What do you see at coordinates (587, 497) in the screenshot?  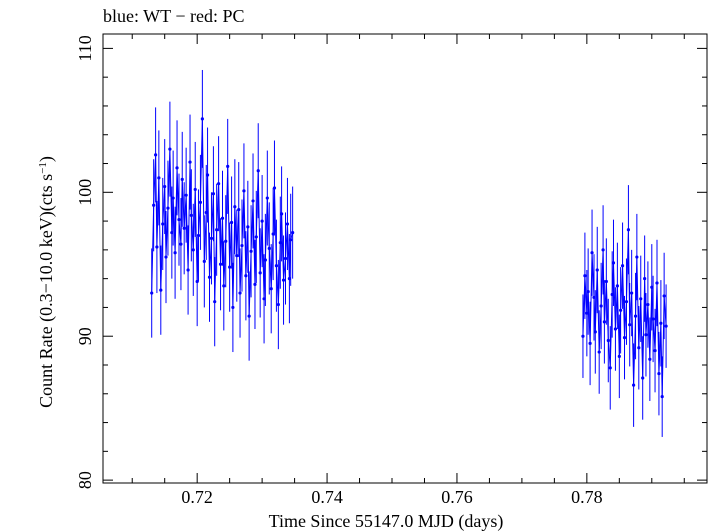 I see `x-tick-label: 0.78` at bounding box center [587, 497].